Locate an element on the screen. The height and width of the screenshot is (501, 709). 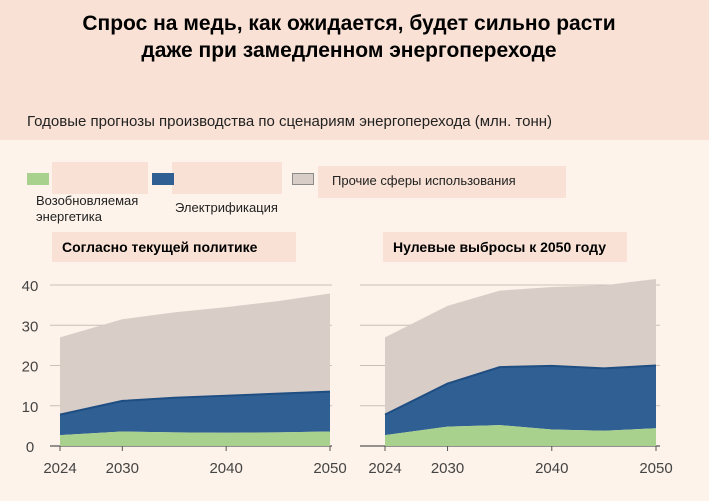
y-tick-label-0: 0 is located at coordinates (30, 447).